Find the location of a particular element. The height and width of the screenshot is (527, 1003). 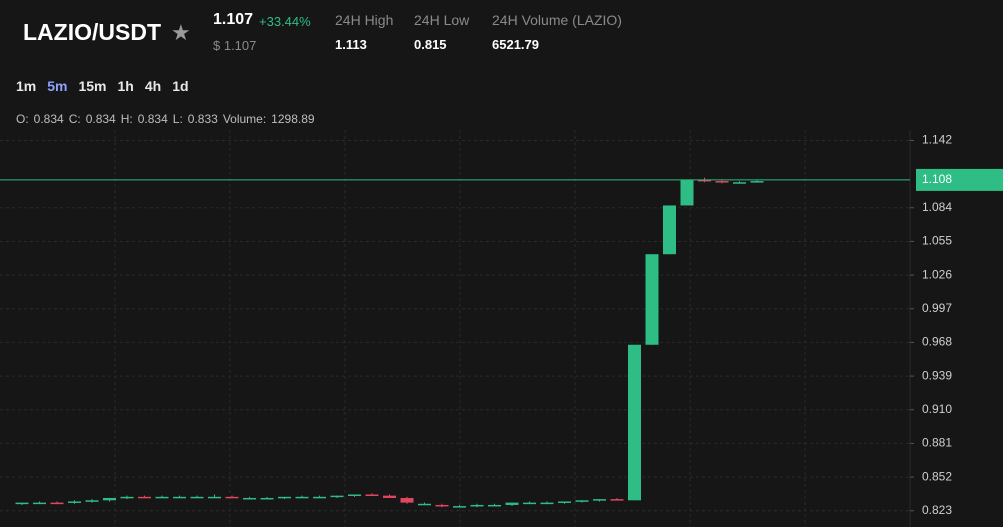

y-tick-label: 1.142 is located at coordinates (937, 140).